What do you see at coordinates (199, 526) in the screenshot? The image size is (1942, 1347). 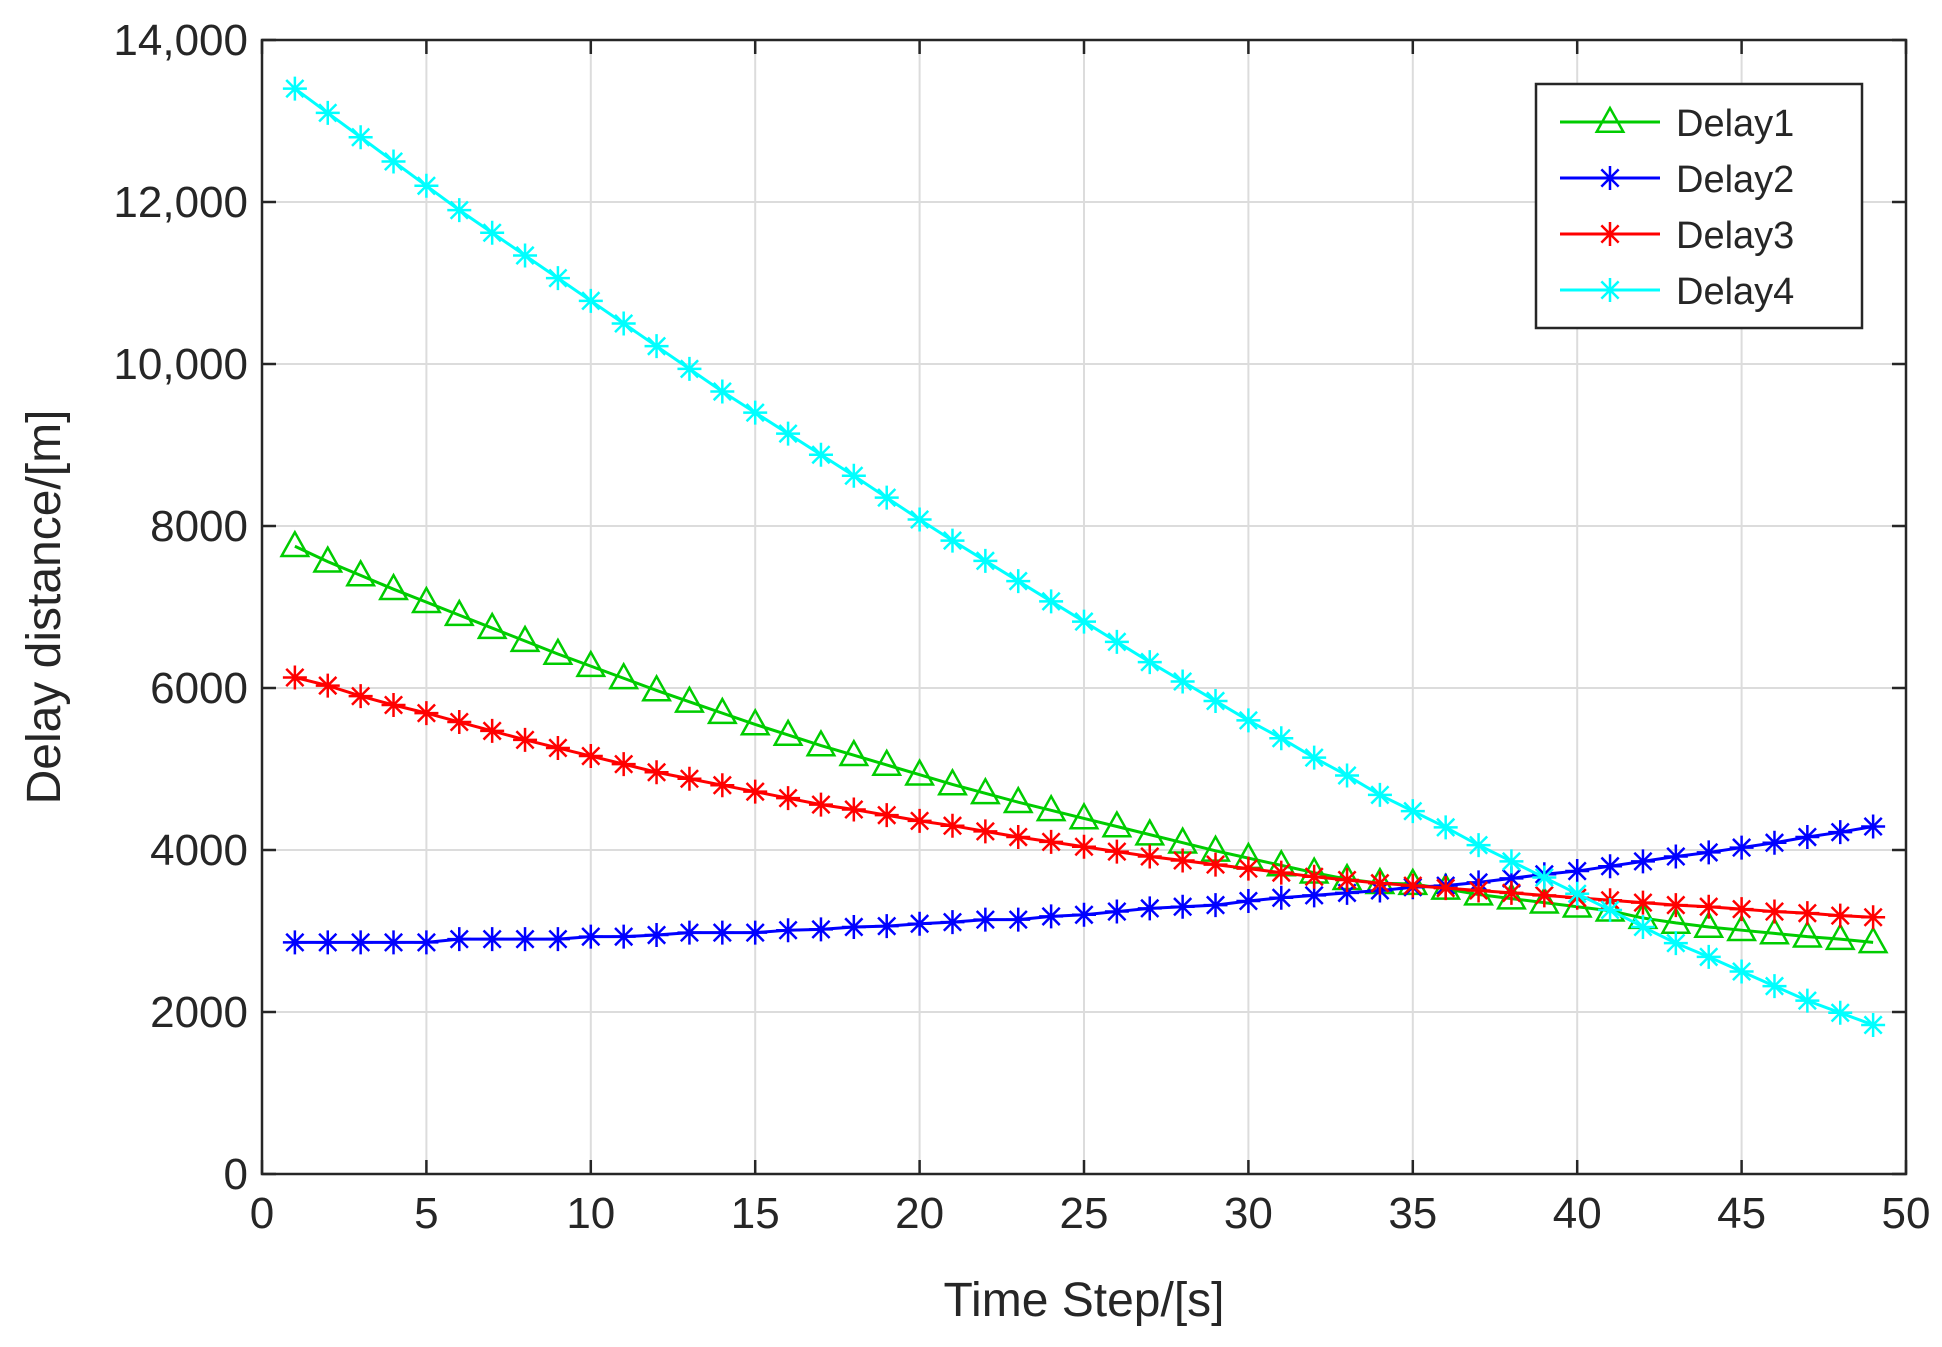 I see `y-tick-label: 8000` at bounding box center [199, 526].